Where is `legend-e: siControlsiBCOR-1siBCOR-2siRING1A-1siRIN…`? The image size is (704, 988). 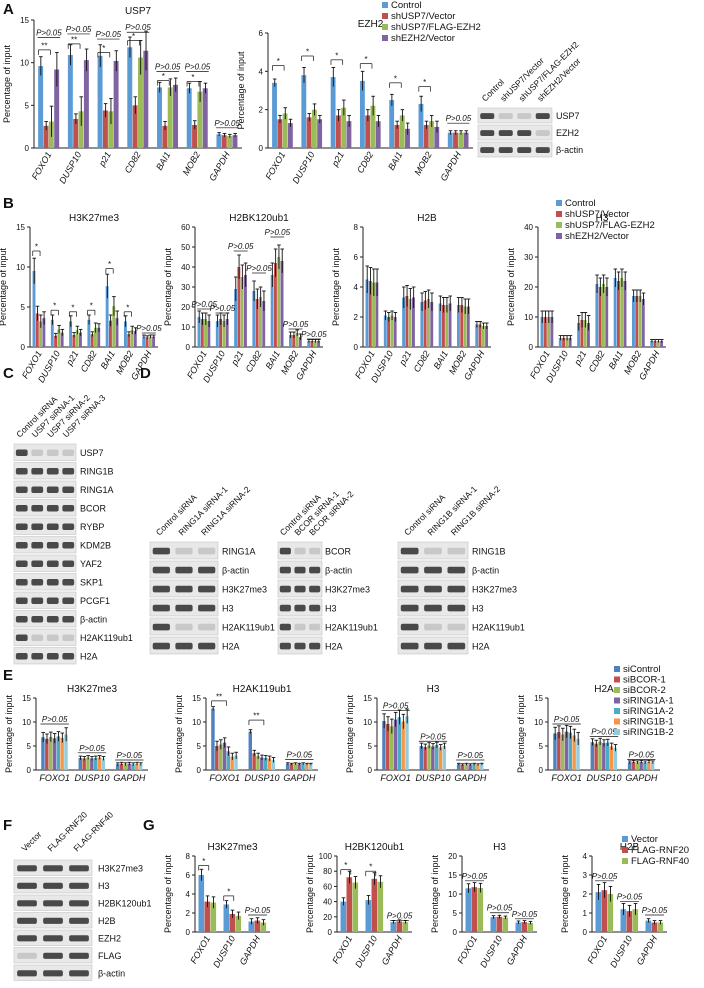 legend-e: siControlsiBCOR-1siBCOR-2siRING1A-1siRIN… is located at coordinates (644, 701).